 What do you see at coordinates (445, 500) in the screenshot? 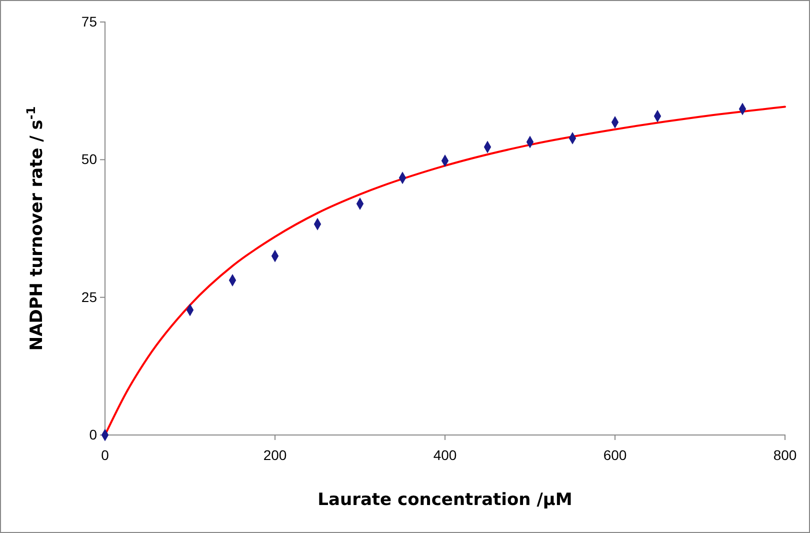
I see `x-axis-title: Laurate concentration /μM` at bounding box center [445, 500].